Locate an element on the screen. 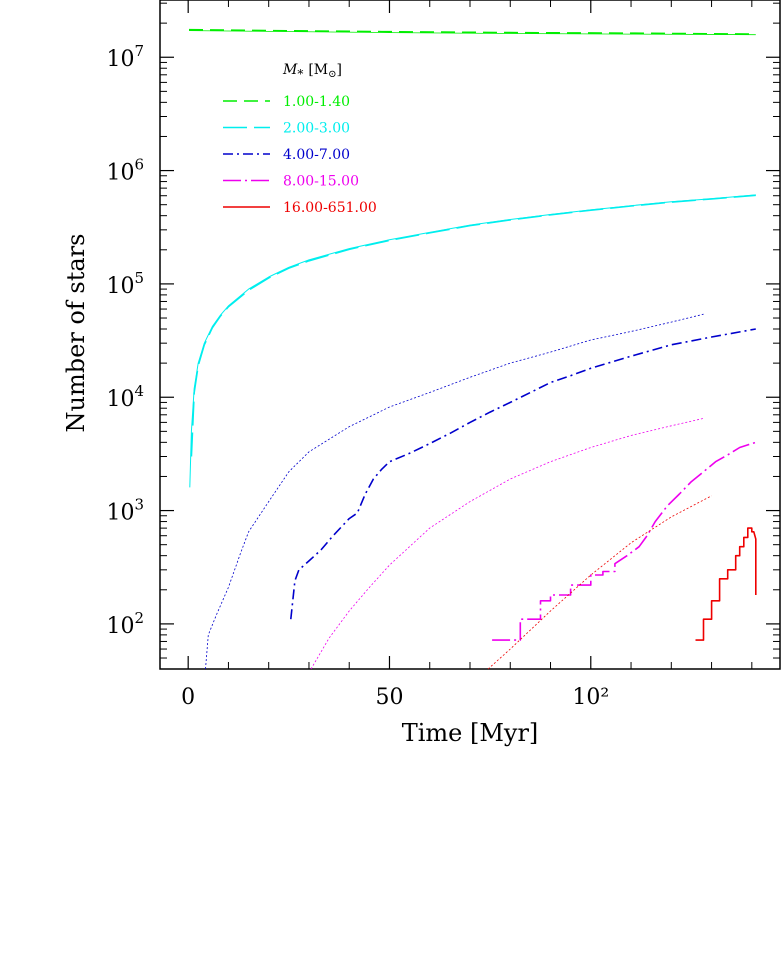 The width and height of the screenshot is (781, 955). legend-label: 1.00-1.40 is located at coordinates (316, 102).